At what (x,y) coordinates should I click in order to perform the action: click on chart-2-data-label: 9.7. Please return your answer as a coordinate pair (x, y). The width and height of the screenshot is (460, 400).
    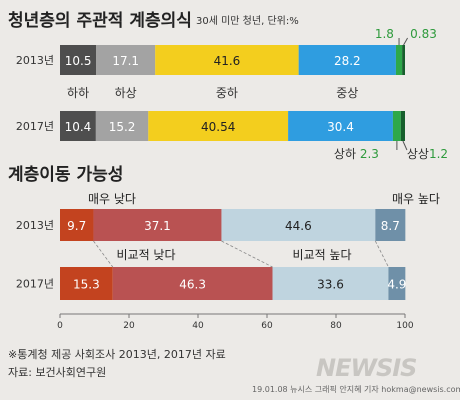
    Looking at the image, I should click on (76, 226).